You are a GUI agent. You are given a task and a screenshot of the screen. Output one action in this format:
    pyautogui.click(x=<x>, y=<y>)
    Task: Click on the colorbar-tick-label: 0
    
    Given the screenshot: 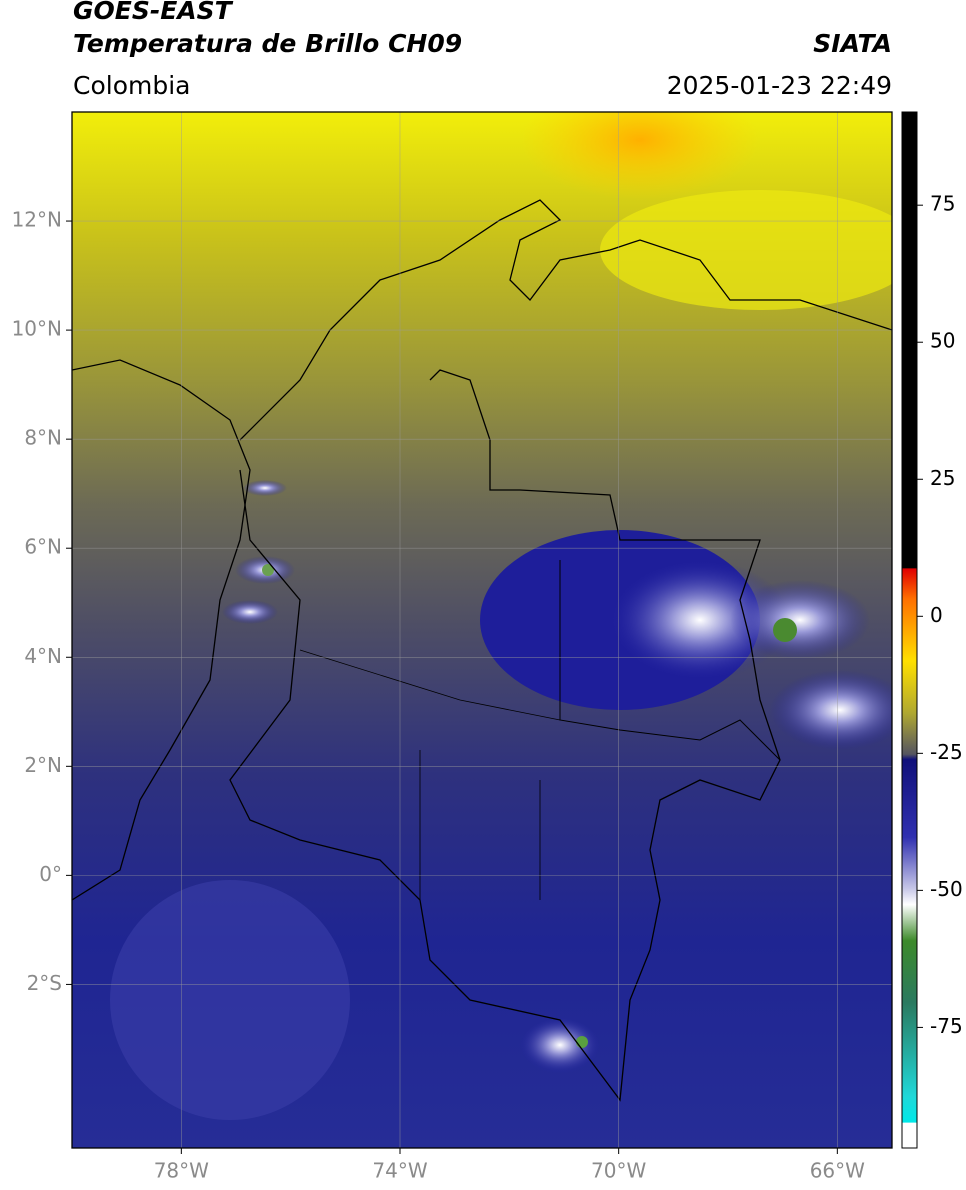 What is the action you would take?
    pyautogui.click(x=936, y=615)
    